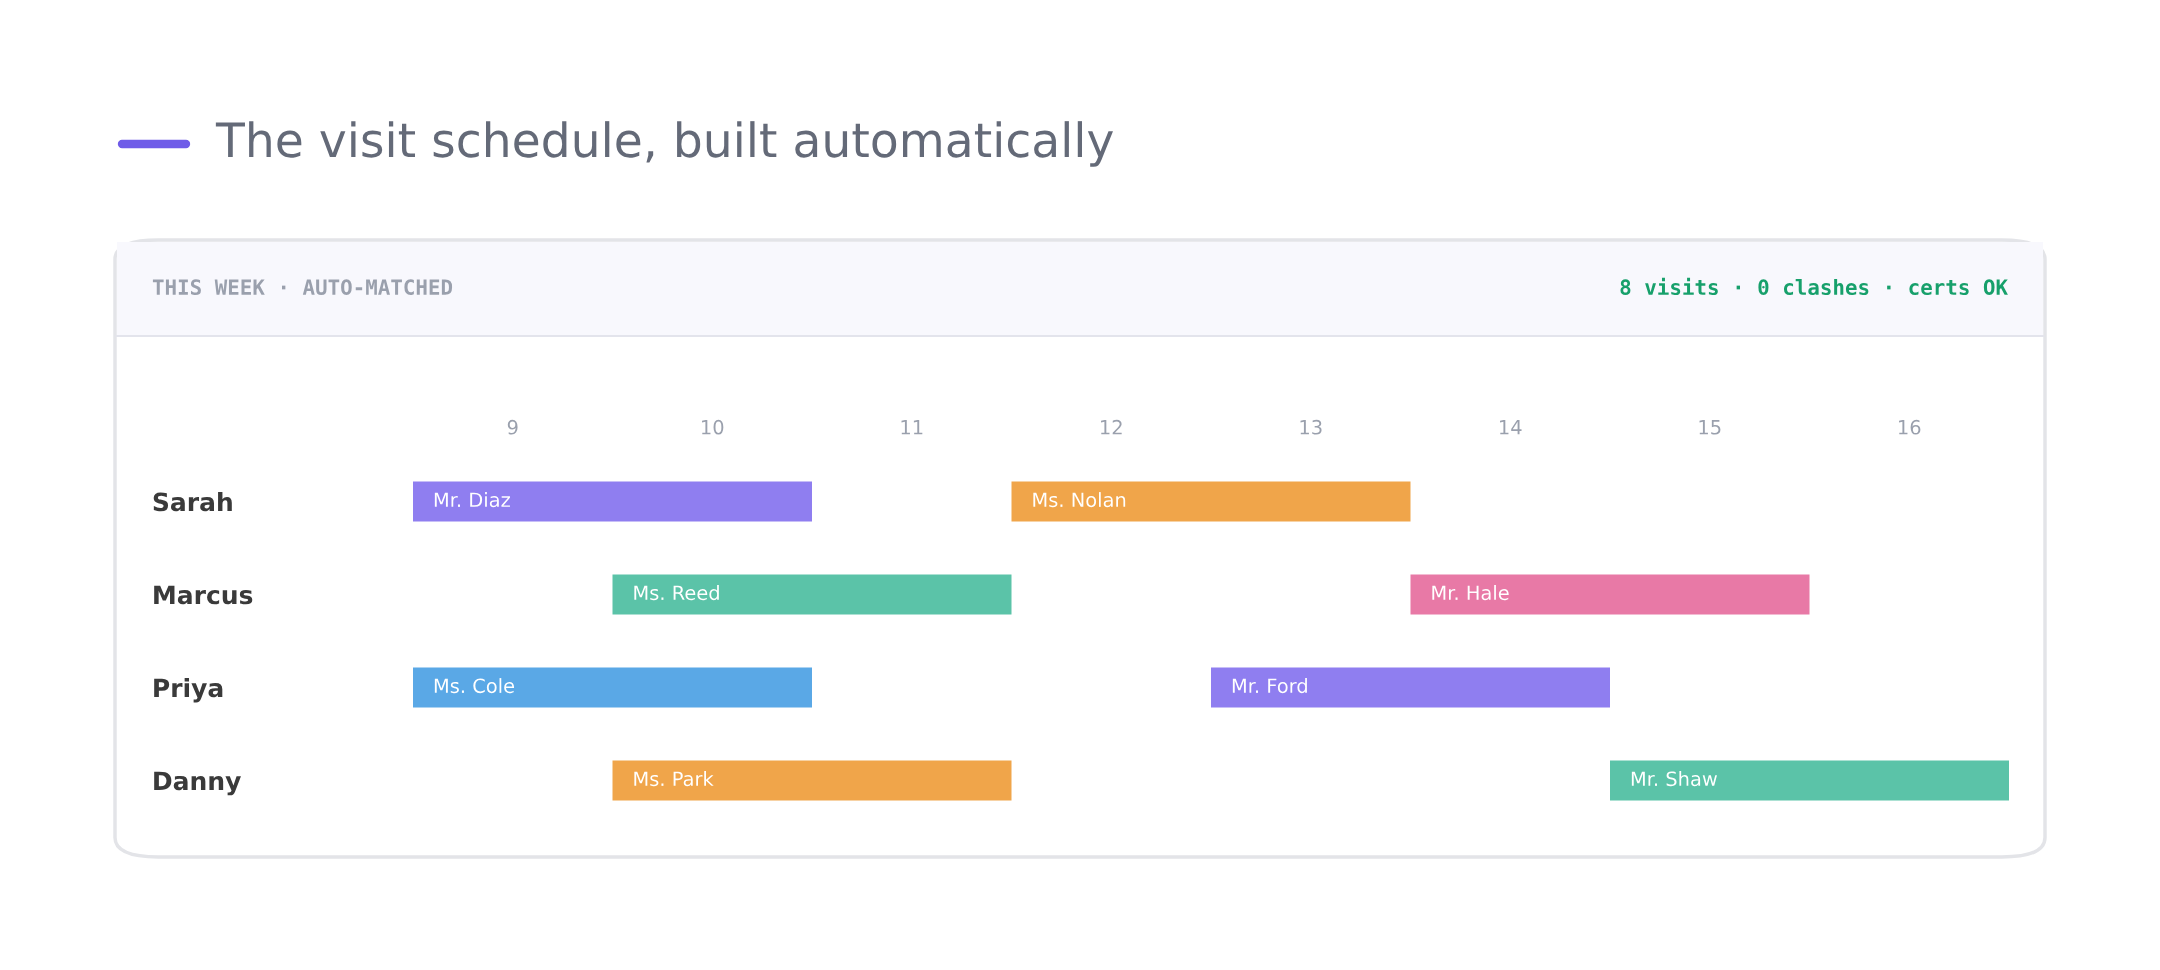 The image size is (2160, 970). What do you see at coordinates (474, 686) in the screenshot?
I see `data-label: Ms. Cole` at bounding box center [474, 686].